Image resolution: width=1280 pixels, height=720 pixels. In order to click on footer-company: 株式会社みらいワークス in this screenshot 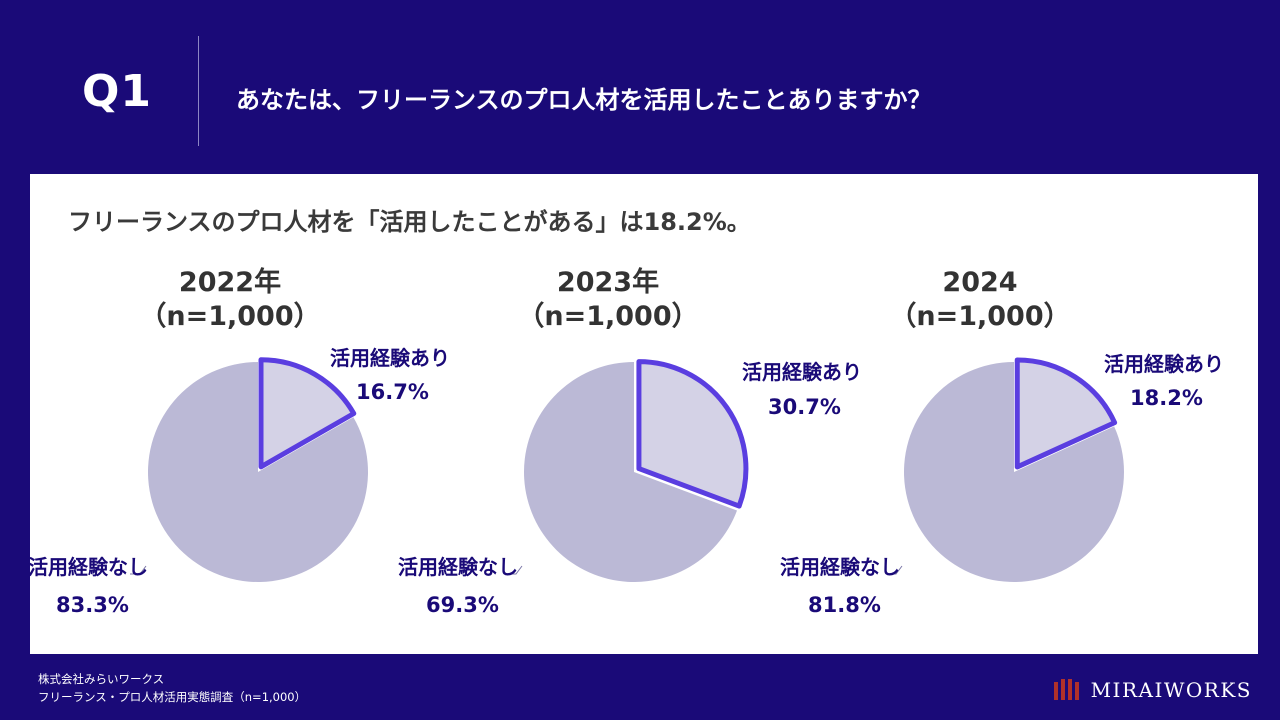, I will do `click(101, 679)`.